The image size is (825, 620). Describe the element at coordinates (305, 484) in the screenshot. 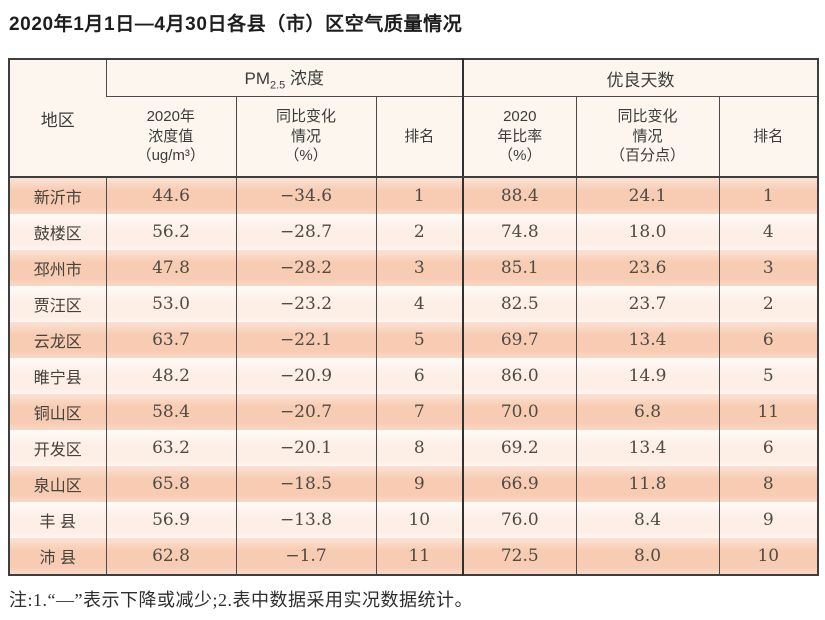

I see `cell-pm-change: −18.5` at that location.